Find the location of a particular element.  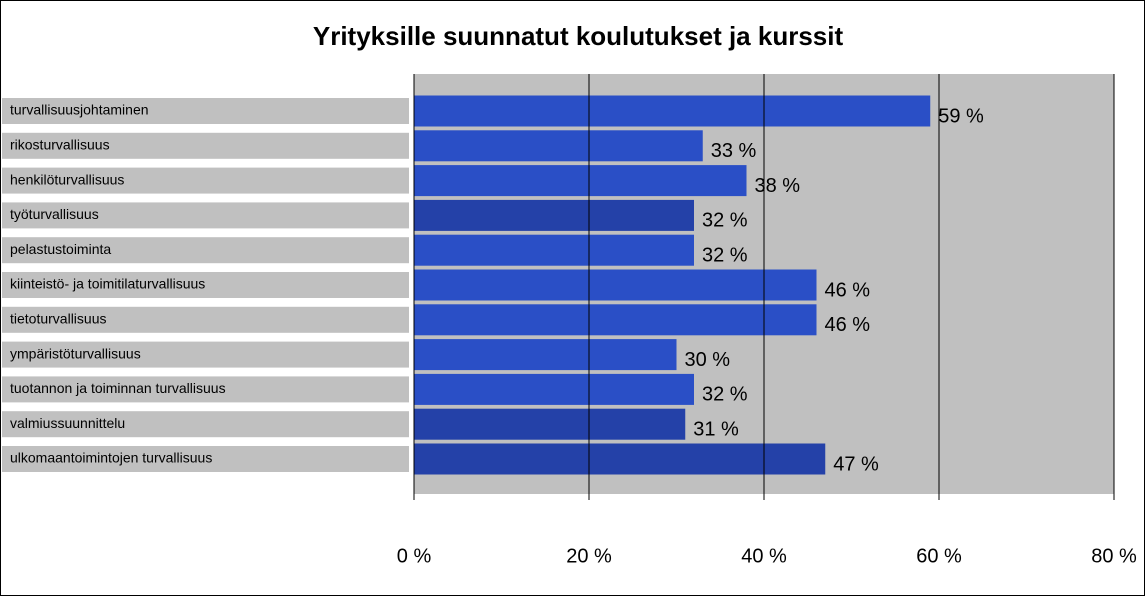

data-label: 31 % is located at coordinates (716, 429).